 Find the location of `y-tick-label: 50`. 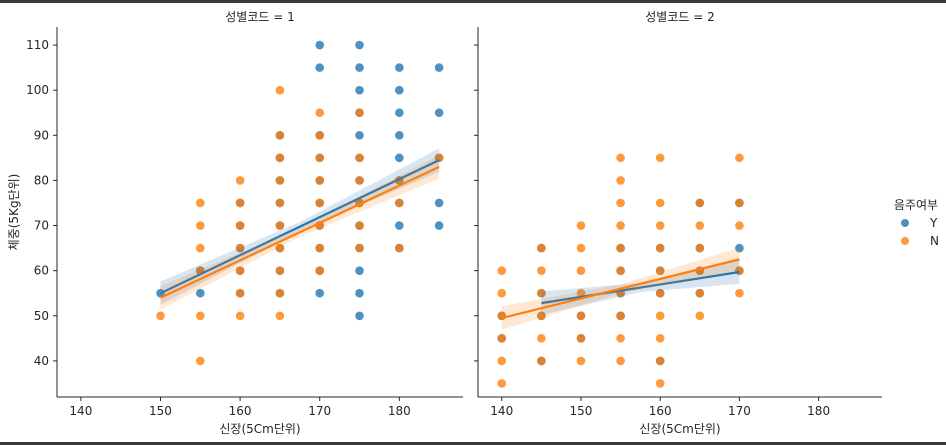

y-tick-label: 50 is located at coordinates (41, 316).